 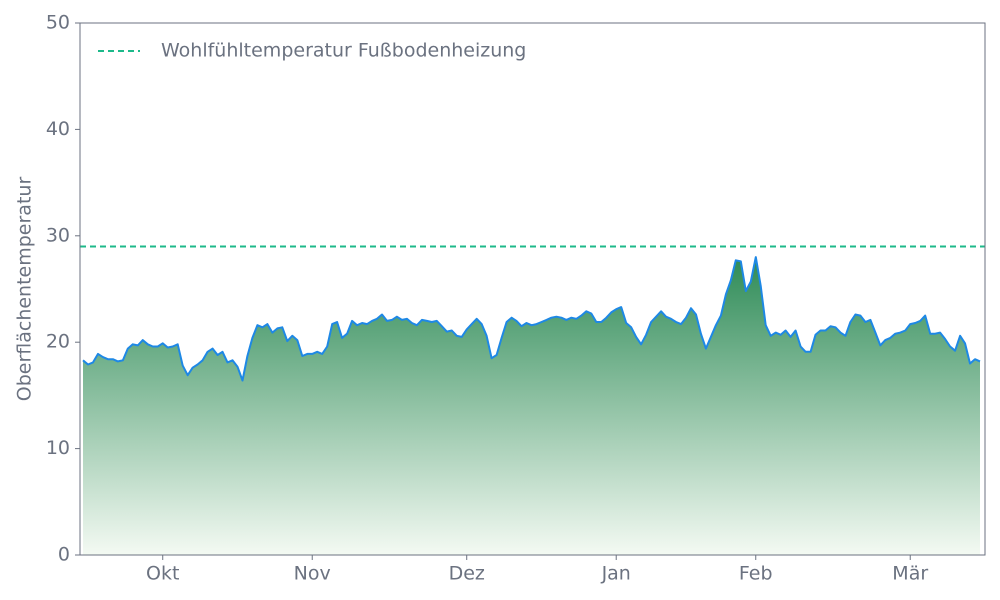 What do you see at coordinates (910, 574) in the screenshot?
I see `x-tick-label: Mär` at bounding box center [910, 574].